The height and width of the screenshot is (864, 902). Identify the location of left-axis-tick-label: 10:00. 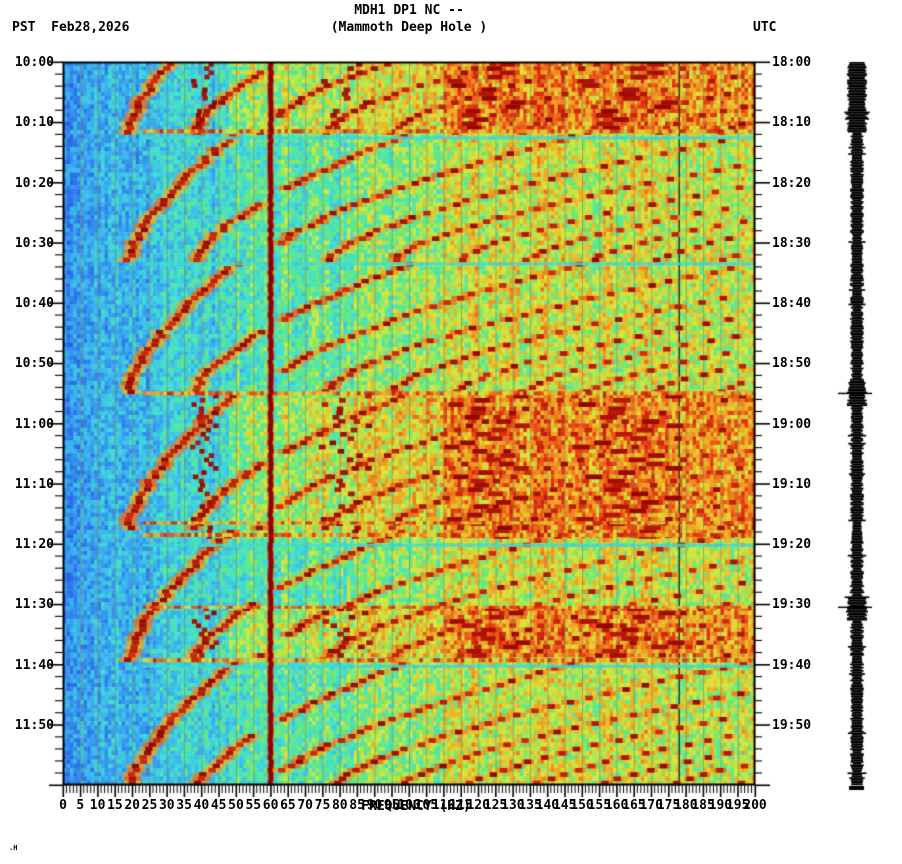
(34, 62).